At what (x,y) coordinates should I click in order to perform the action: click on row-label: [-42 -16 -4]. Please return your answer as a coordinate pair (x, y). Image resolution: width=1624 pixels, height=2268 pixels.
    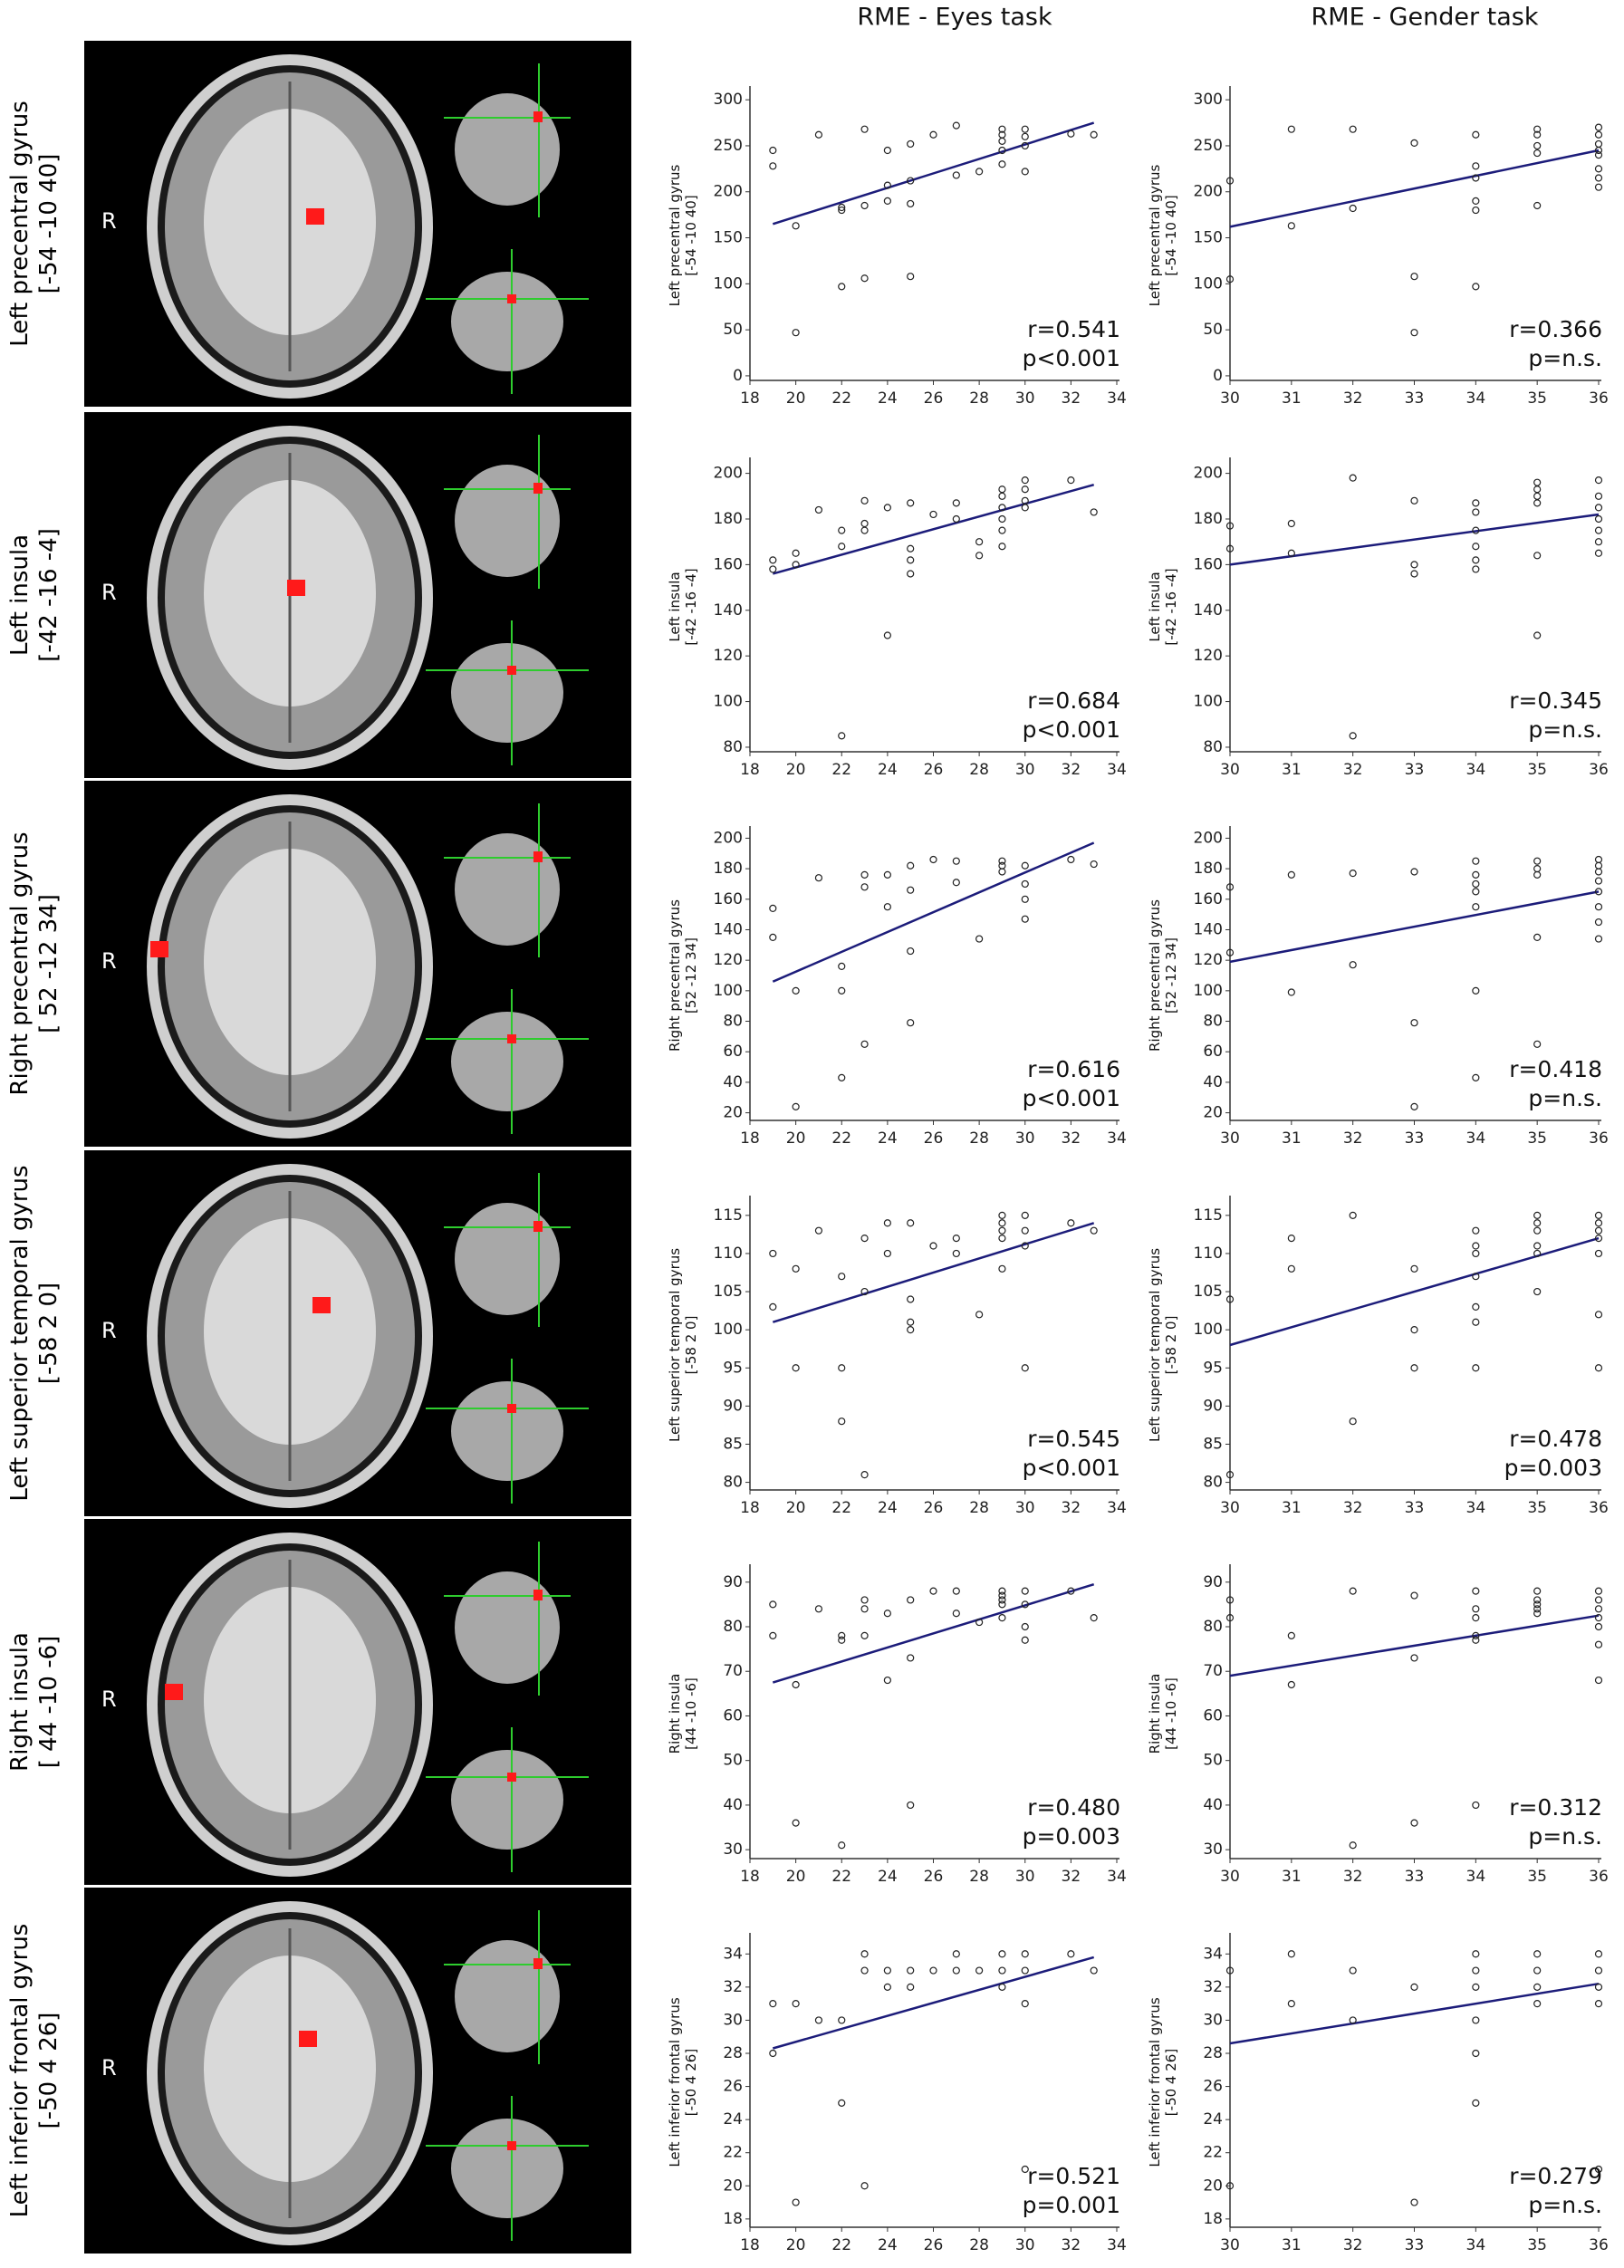
    Looking at the image, I should click on (48, 595).